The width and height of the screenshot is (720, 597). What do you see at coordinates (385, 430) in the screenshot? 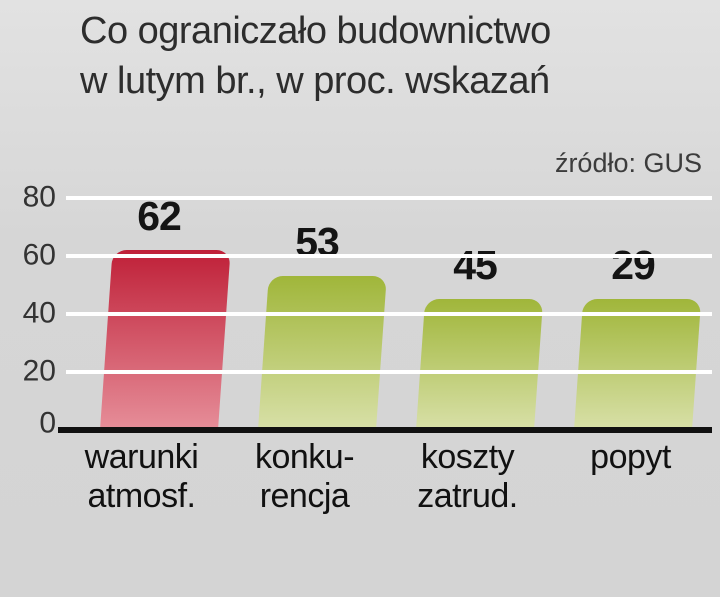
I see `x-axis-baseline` at bounding box center [385, 430].